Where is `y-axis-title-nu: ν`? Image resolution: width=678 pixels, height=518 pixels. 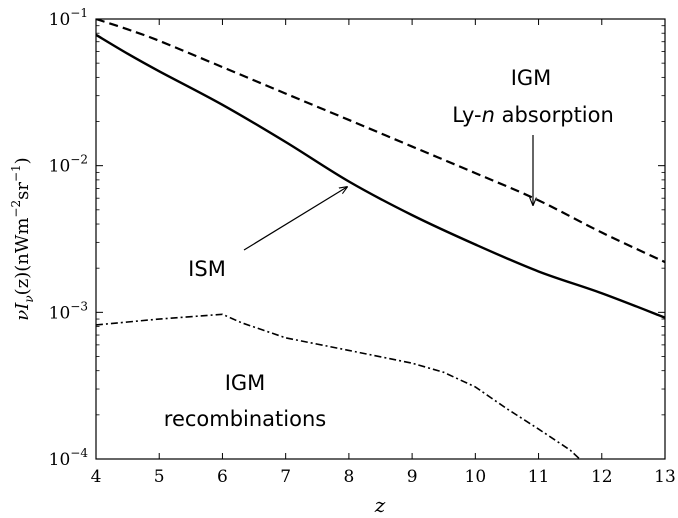 y-axis-title-nu: ν is located at coordinates (22, 315).